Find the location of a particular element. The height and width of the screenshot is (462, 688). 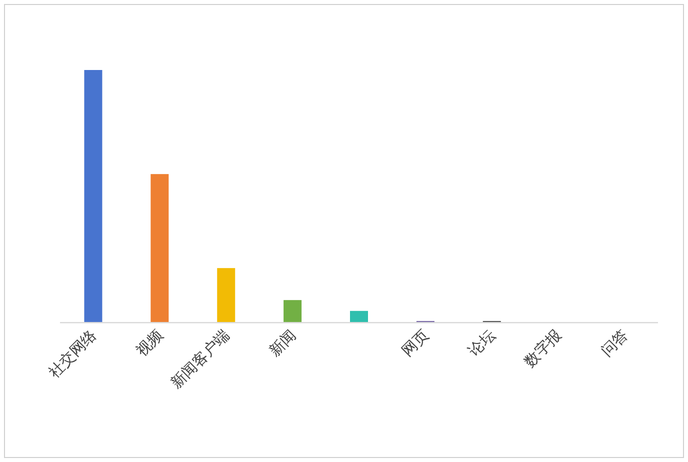

x-tick-label: 问答 is located at coordinates (615, 343).